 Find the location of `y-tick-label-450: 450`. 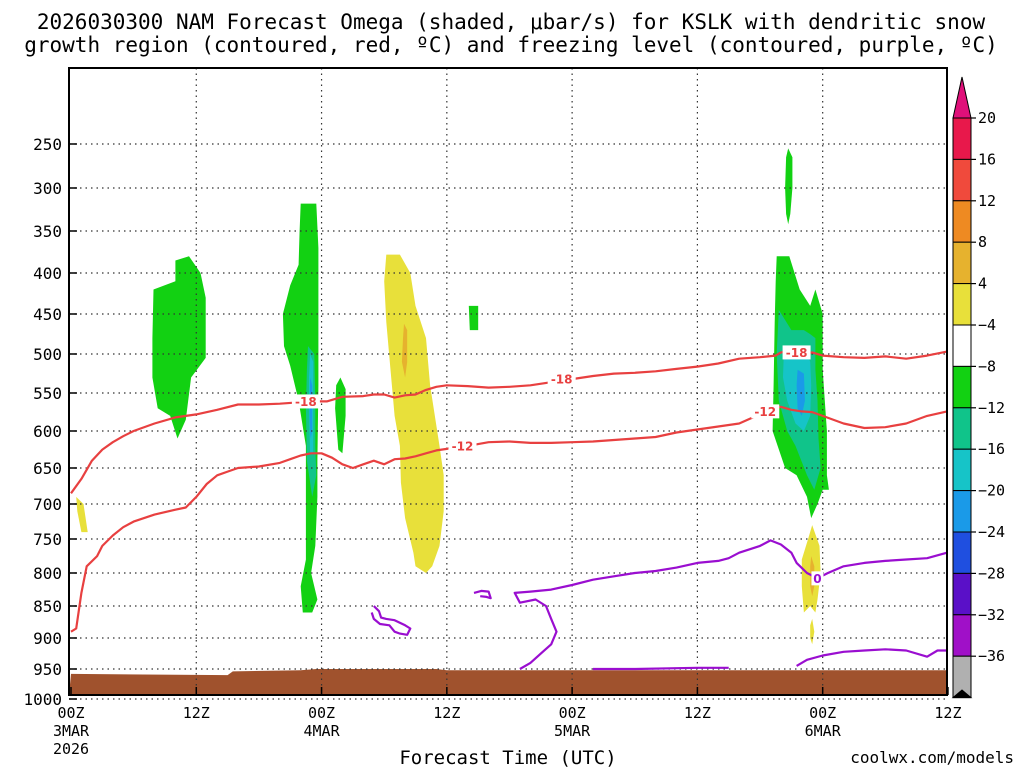

y-tick-label-450: 450 is located at coordinates (47, 314).